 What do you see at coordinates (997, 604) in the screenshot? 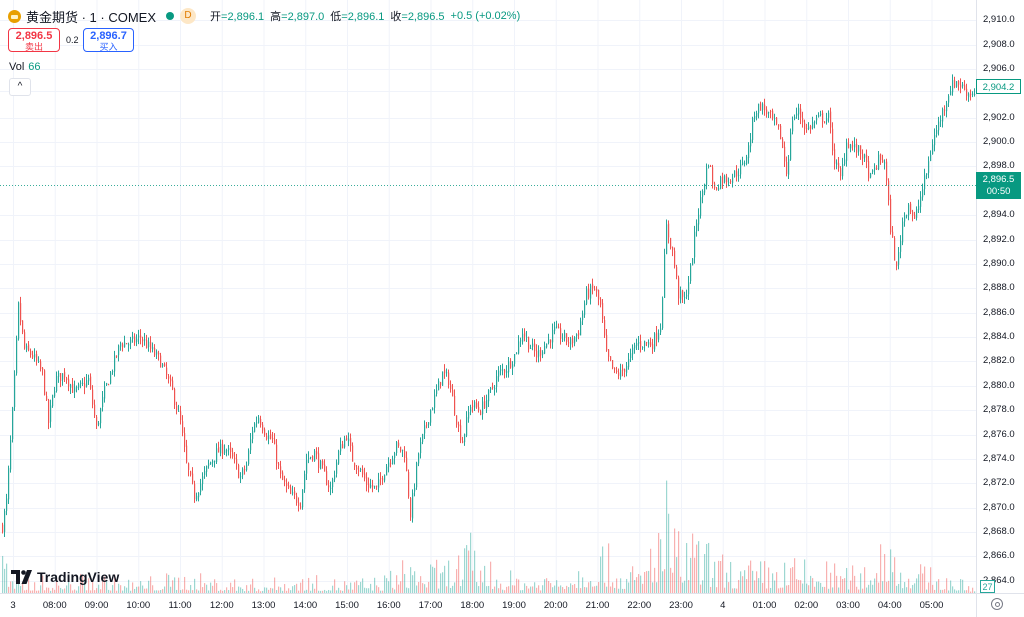
I see `settings-gear-icon` at bounding box center [997, 604].